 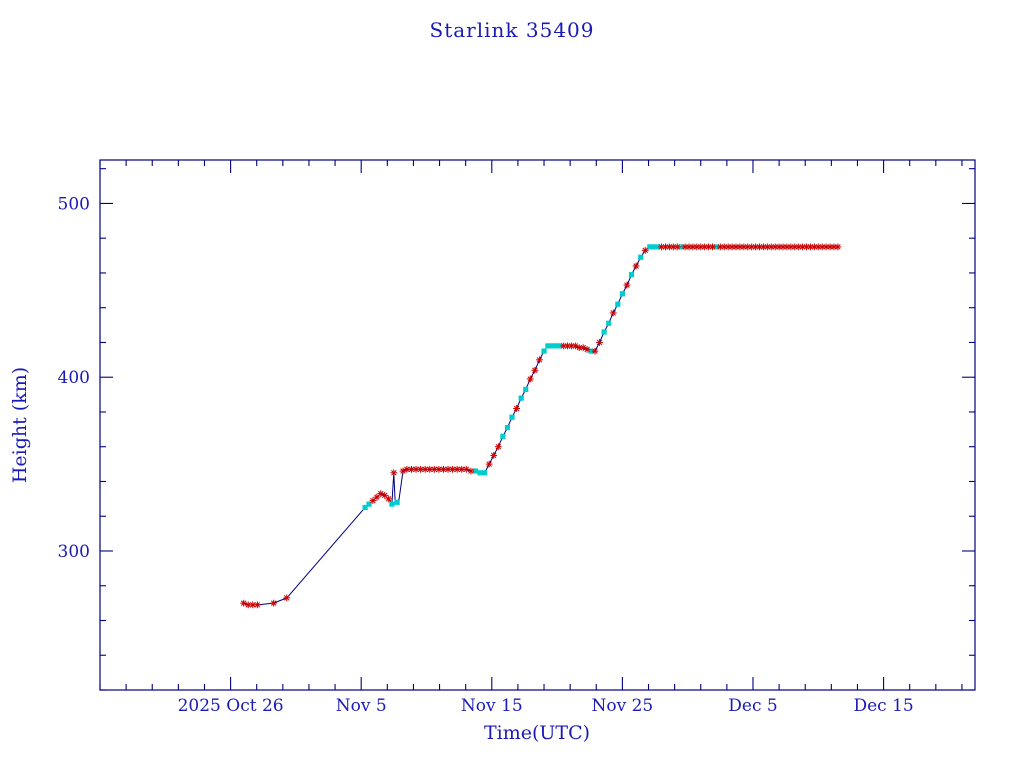 I want to click on x-tick-label: 2025 Oct 26, so click(x=231, y=706).